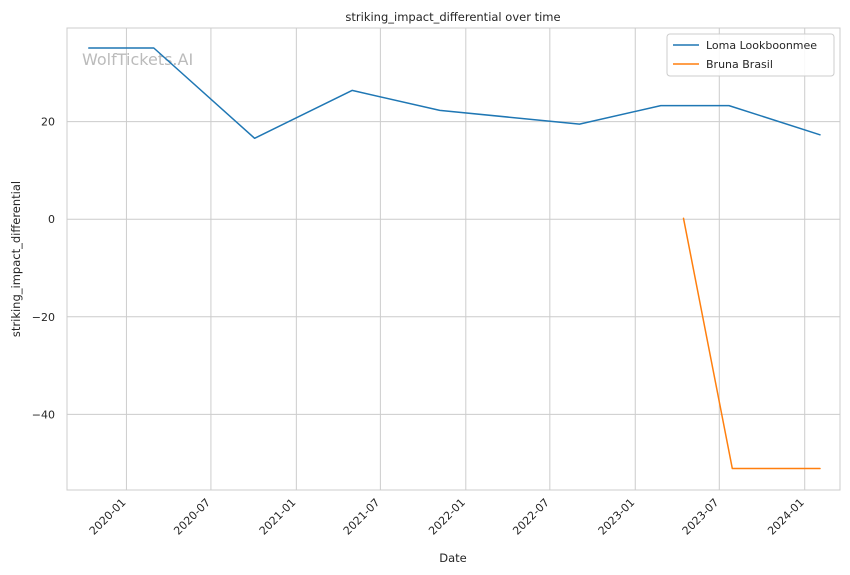 The height and width of the screenshot is (575, 850). I want to click on watermark: WolfTickets.AI, so click(137, 59).